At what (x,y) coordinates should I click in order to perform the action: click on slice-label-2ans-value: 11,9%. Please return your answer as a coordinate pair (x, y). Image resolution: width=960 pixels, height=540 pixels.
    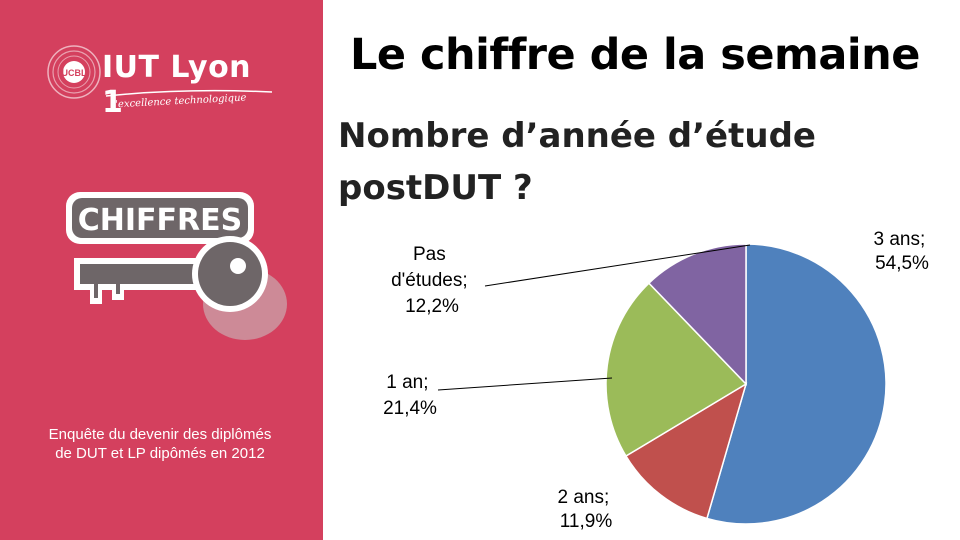
    Looking at the image, I should click on (586, 521).